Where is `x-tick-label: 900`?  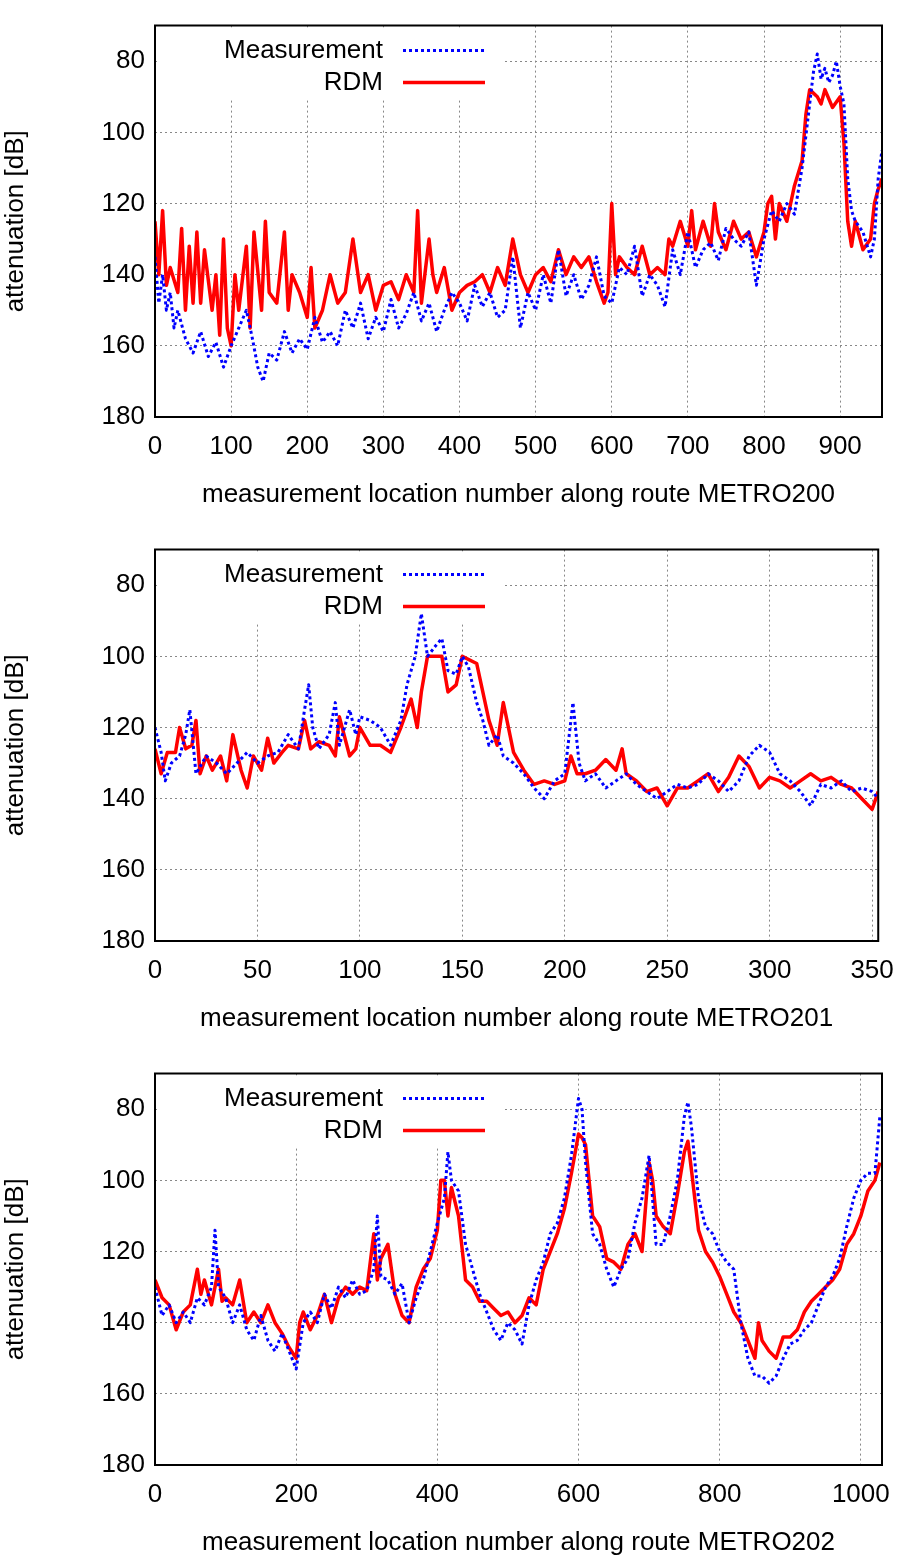 x-tick-label: 900 is located at coordinates (840, 444).